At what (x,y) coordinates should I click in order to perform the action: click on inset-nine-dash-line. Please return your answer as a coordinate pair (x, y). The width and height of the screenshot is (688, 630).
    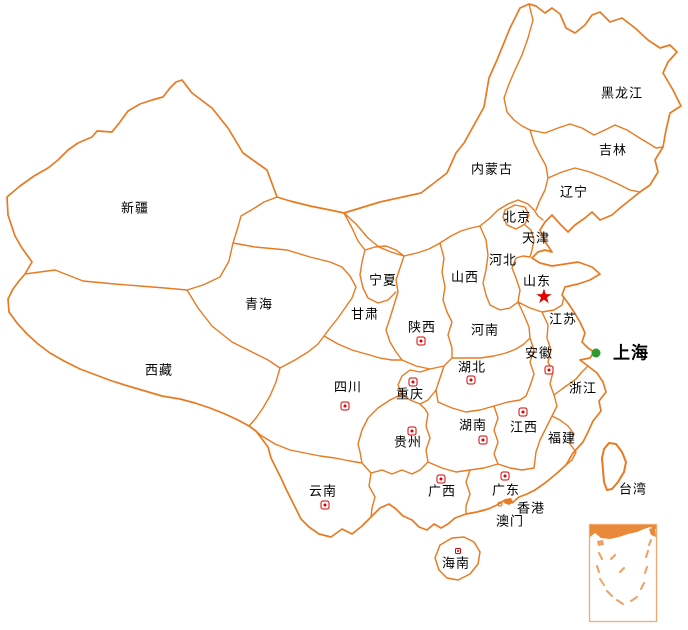
    Looking at the image, I should click on (624, 572).